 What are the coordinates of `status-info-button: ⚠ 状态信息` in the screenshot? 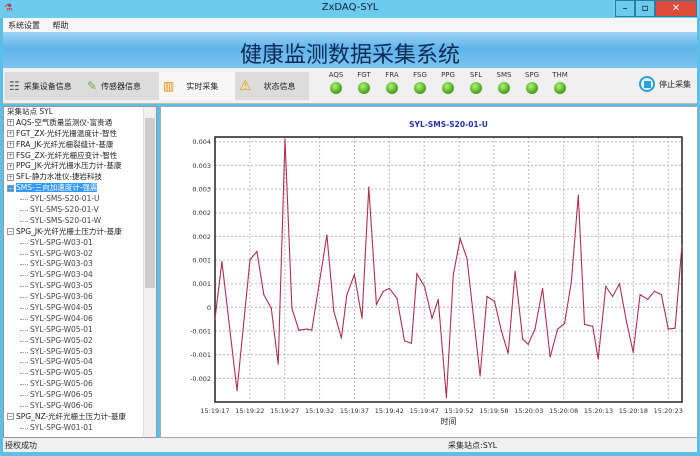 It's located at (272, 86).